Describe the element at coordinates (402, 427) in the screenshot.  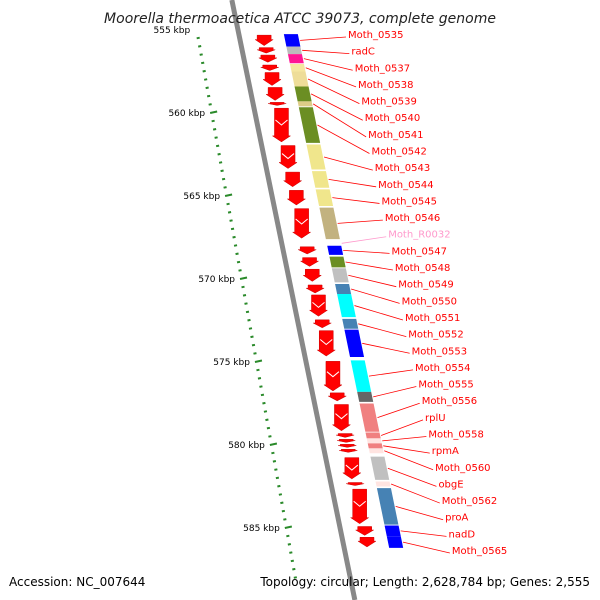
I see `label-line-rplu` at that location.